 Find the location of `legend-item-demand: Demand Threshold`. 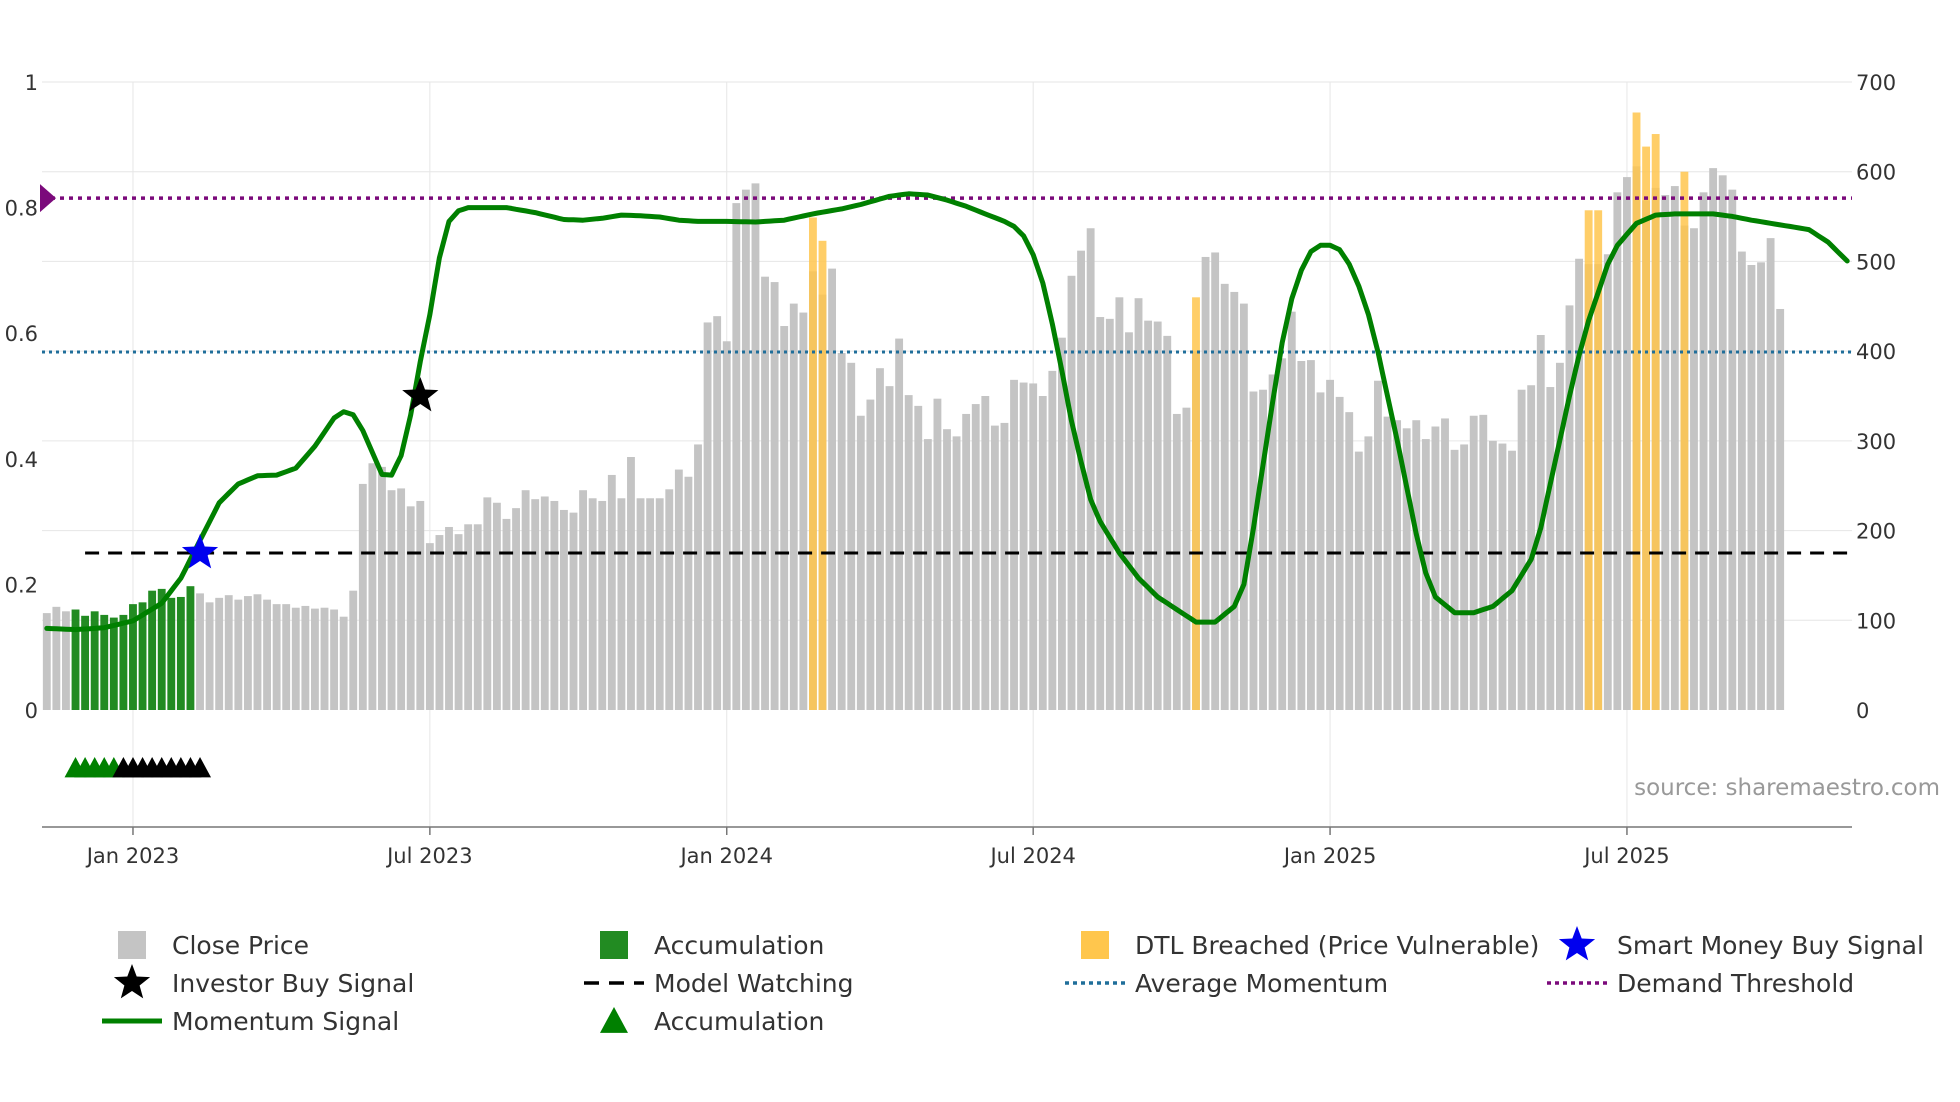

legend-item-demand: Demand Threshold is located at coordinates (1700, 983).